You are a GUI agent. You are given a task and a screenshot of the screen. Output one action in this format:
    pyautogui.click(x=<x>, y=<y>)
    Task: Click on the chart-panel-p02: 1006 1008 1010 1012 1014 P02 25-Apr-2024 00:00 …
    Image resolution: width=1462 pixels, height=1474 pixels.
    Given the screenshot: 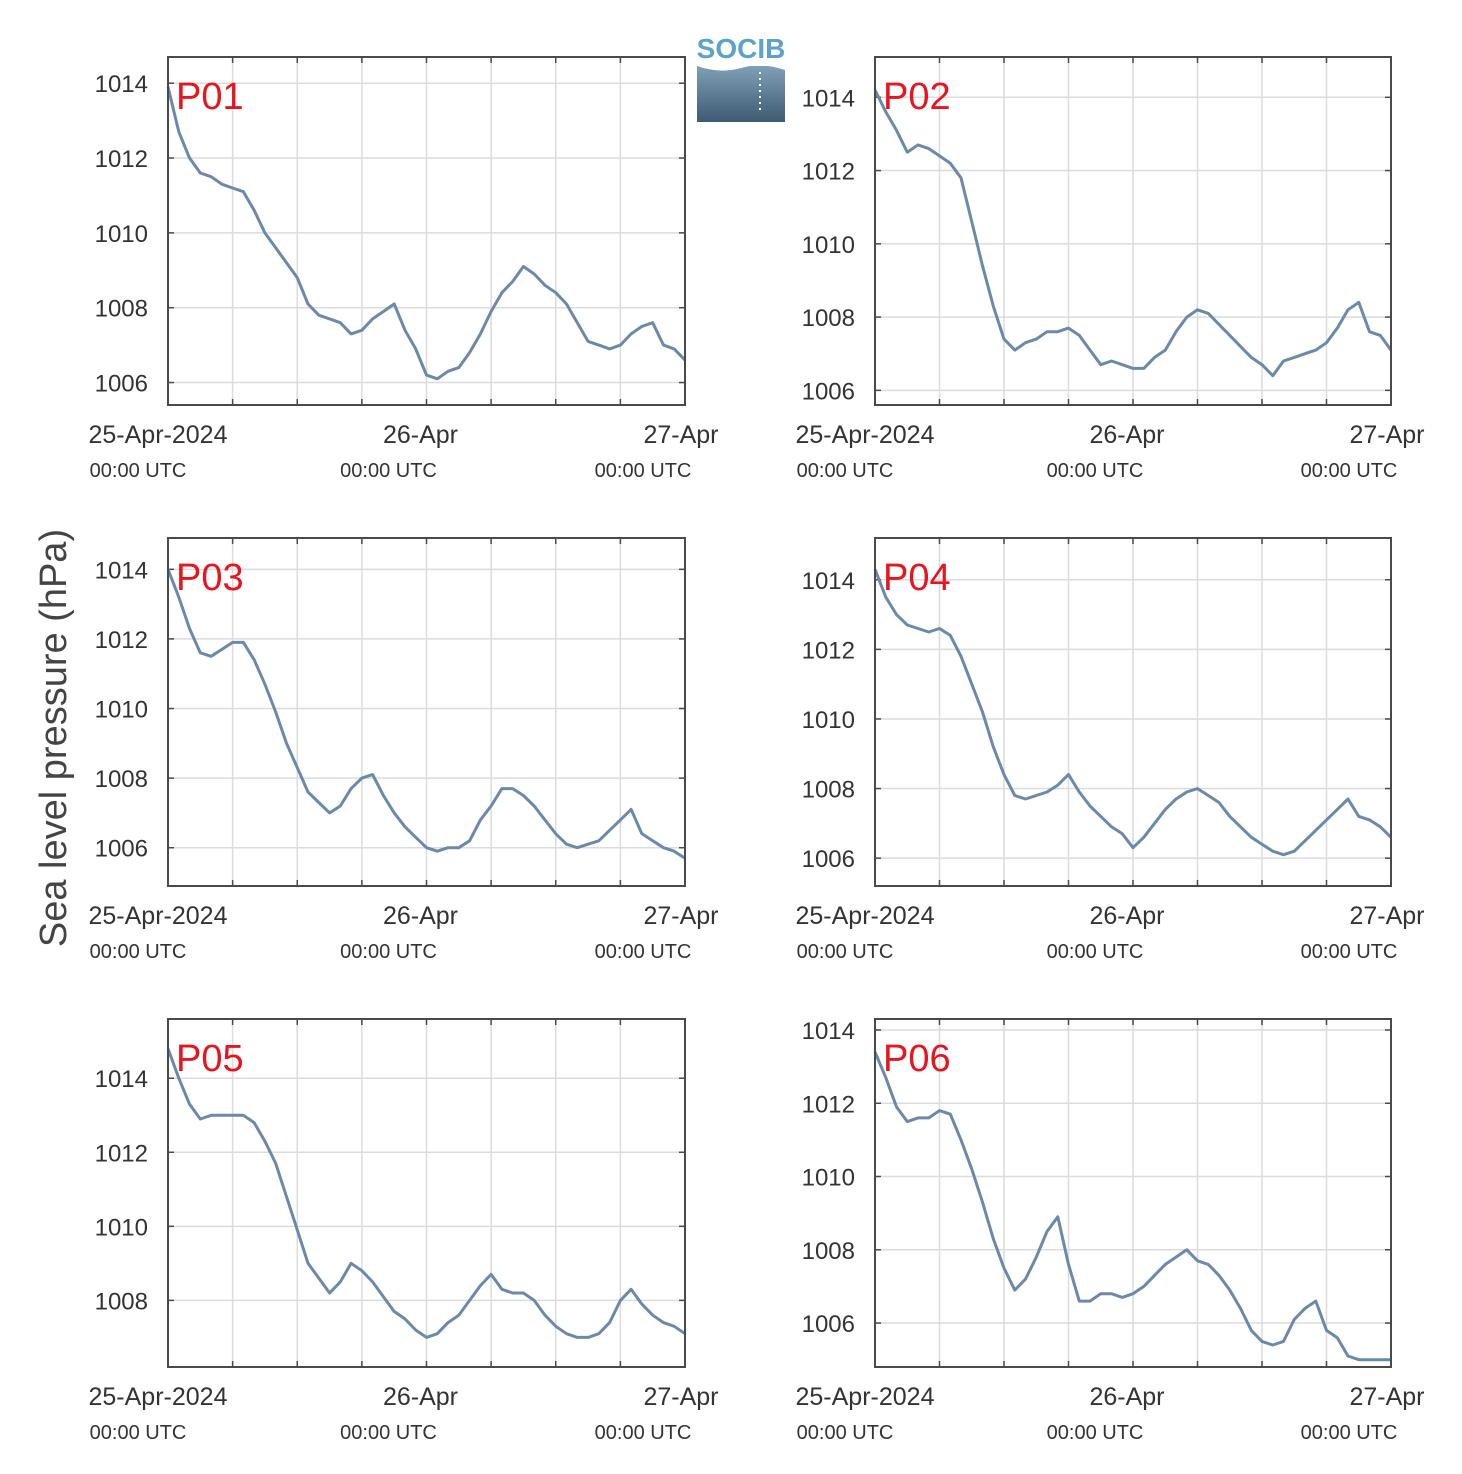 What is the action you would take?
    pyautogui.click(x=1110, y=269)
    